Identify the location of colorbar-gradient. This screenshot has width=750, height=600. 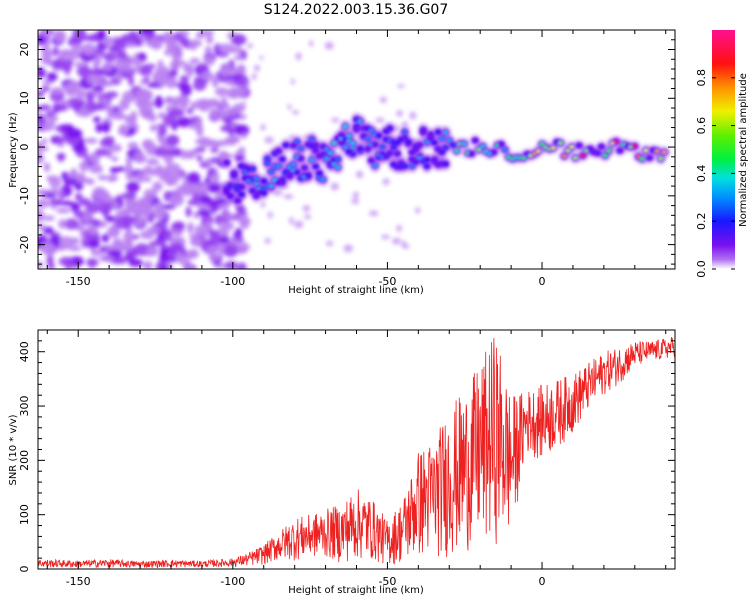
(723, 149).